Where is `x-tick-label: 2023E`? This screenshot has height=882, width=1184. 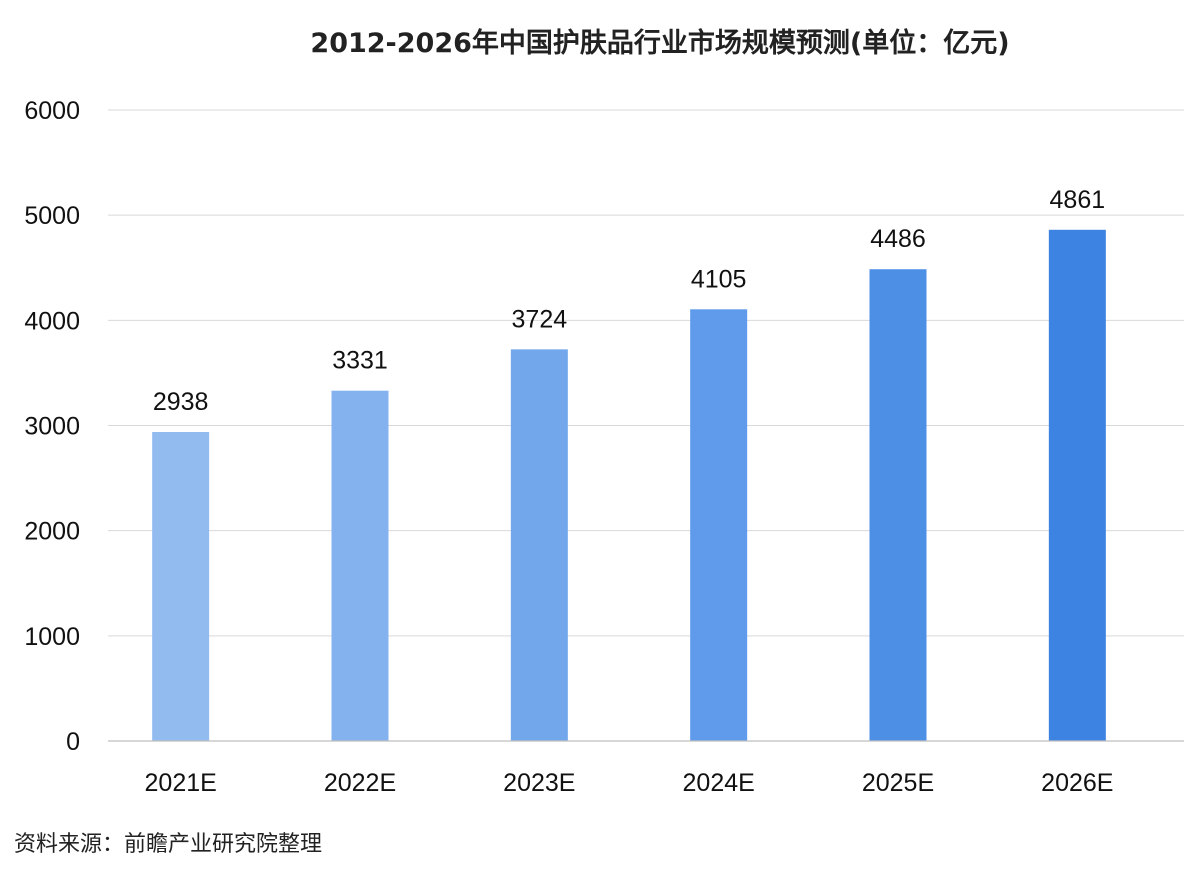
x-tick-label: 2023E is located at coordinates (539, 783).